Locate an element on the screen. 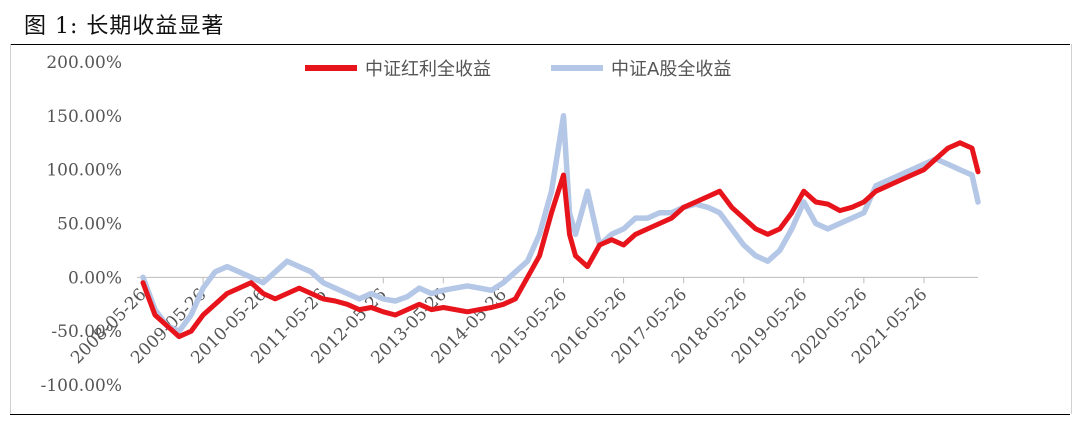 This screenshot has height=422, width=1080. y-tick-label: -50.00% is located at coordinates (86, 332).